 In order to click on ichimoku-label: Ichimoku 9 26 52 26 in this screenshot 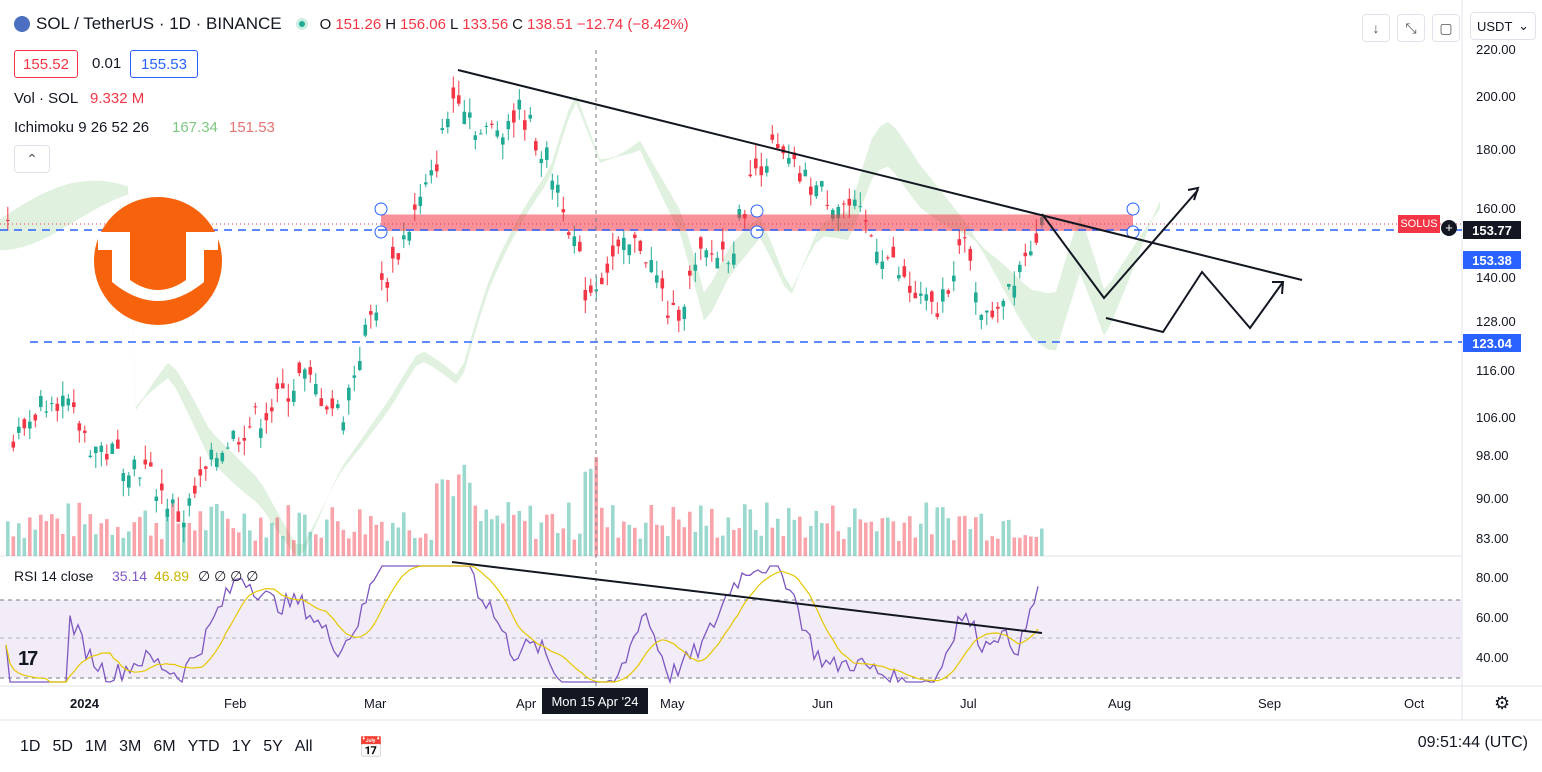, I will do `click(82, 127)`.